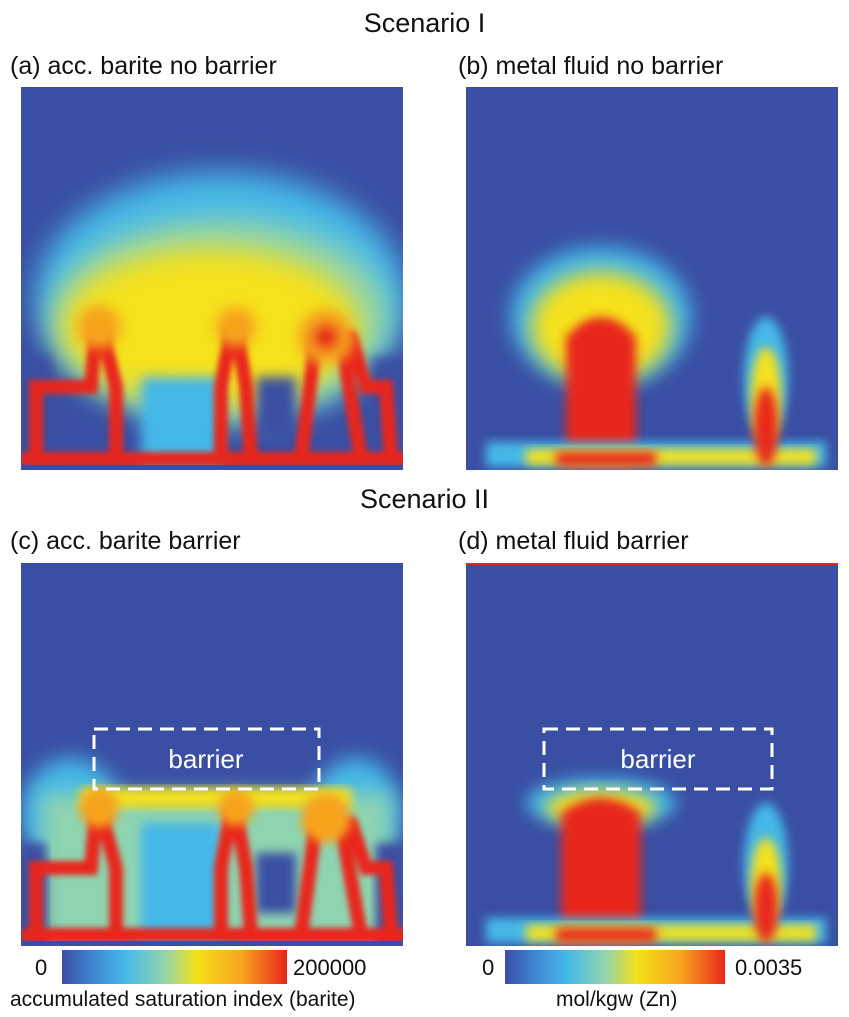  I want to click on panel-d-label: (d) metal fluid barrier, so click(573, 541).